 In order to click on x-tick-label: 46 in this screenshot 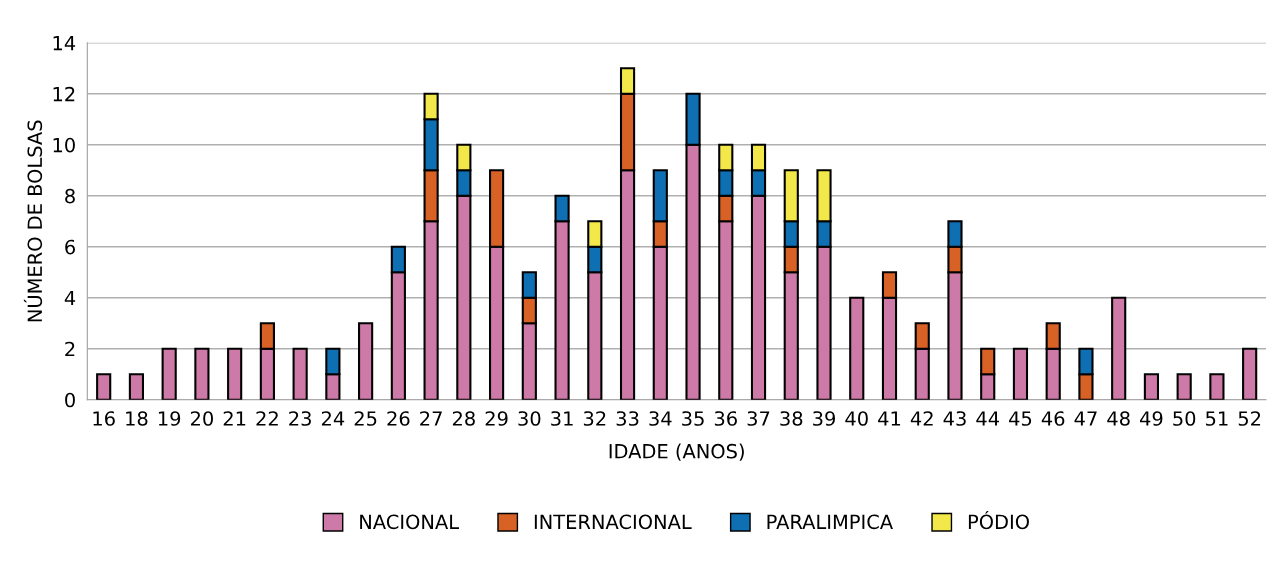, I will do `click(1053, 418)`.